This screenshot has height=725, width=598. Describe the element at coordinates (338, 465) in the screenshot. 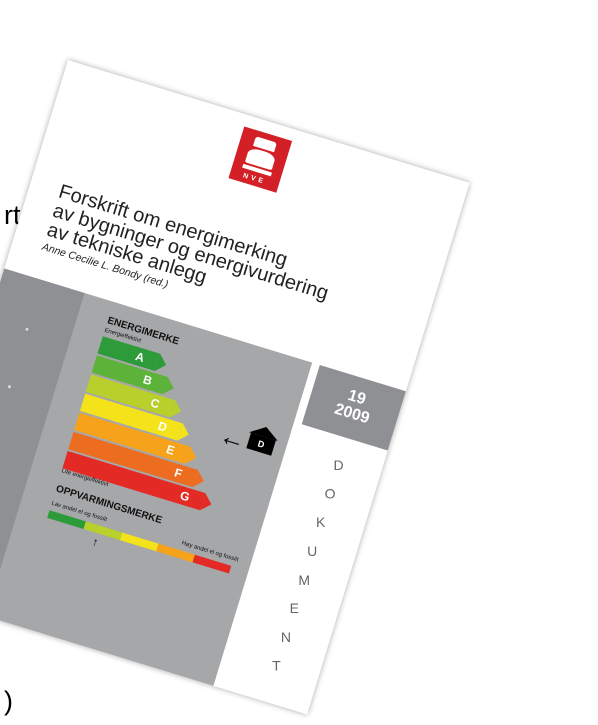

I see `vertical-letter: D` at that location.